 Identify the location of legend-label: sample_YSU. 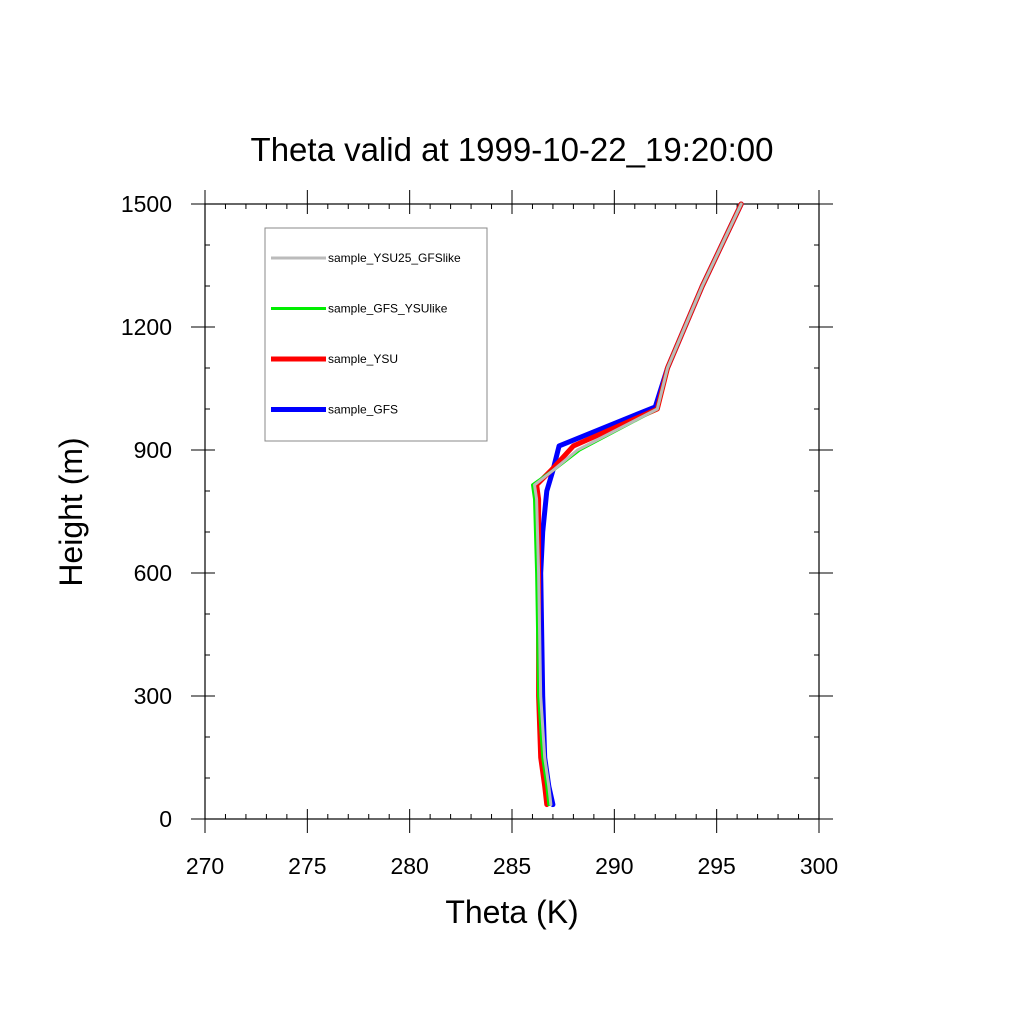
(363, 359).